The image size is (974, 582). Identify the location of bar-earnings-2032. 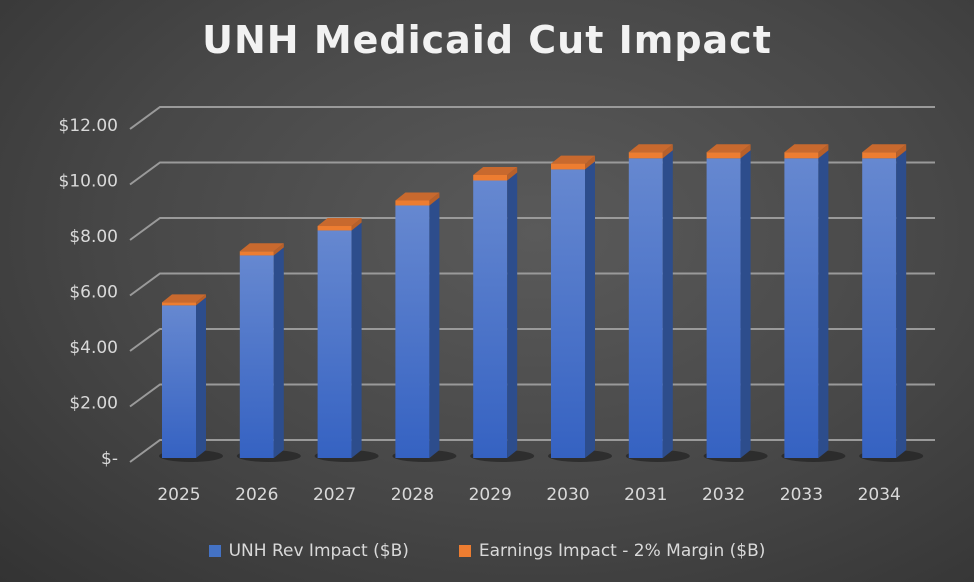
(723, 155).